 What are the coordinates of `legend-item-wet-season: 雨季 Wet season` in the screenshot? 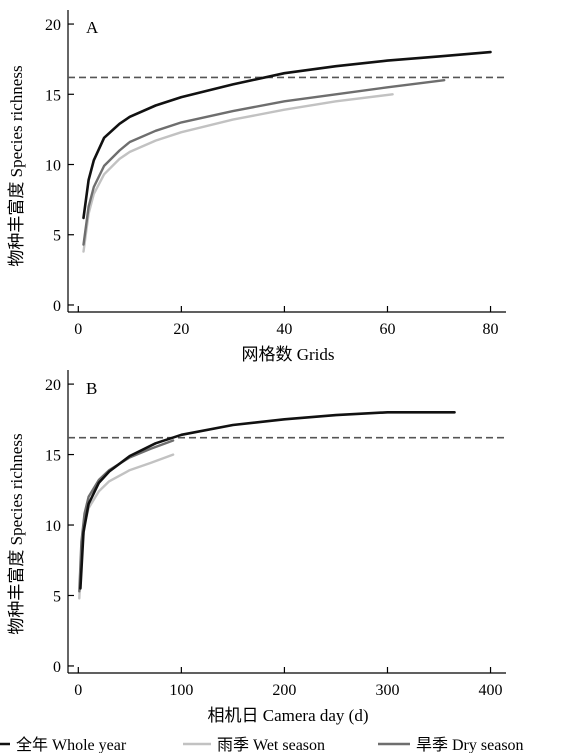 It's located at (254, 744).